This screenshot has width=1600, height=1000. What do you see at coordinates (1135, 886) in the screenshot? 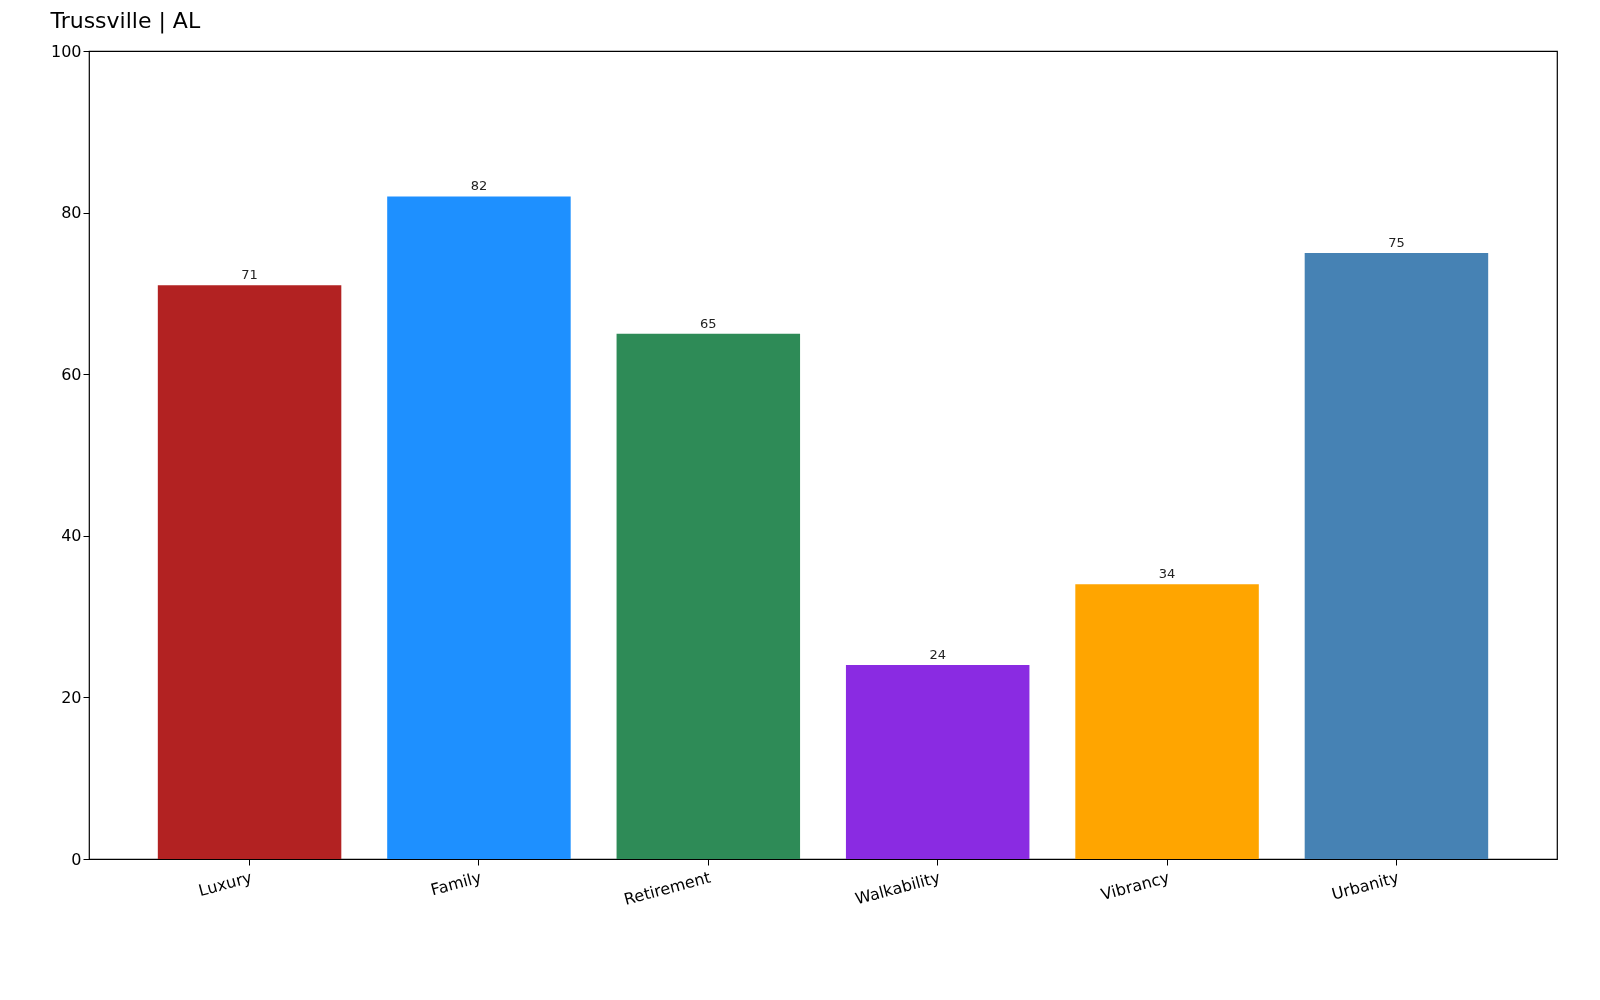
I see `x-tick-label: Vibrancy` at bounding box center [1135, 886].